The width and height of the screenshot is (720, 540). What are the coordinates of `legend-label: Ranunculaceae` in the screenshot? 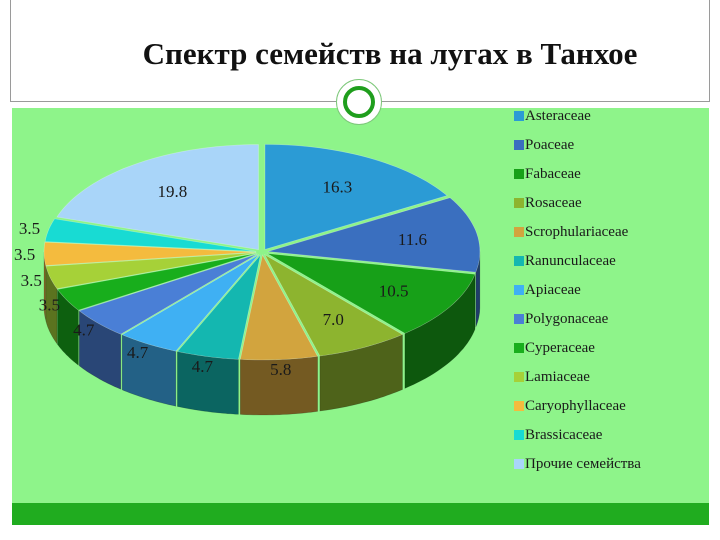 It's located at (570, 261).